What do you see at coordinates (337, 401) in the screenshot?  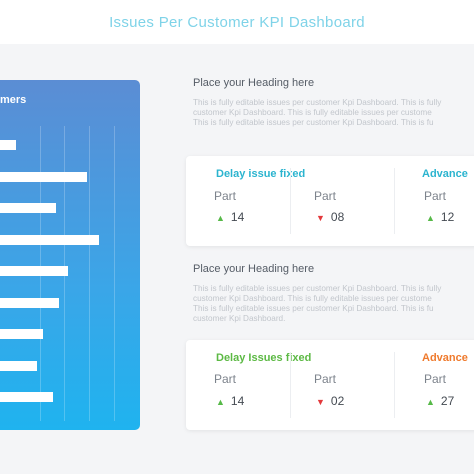 I see `kpi-value-number: 02` at bounding box center [337, 401].